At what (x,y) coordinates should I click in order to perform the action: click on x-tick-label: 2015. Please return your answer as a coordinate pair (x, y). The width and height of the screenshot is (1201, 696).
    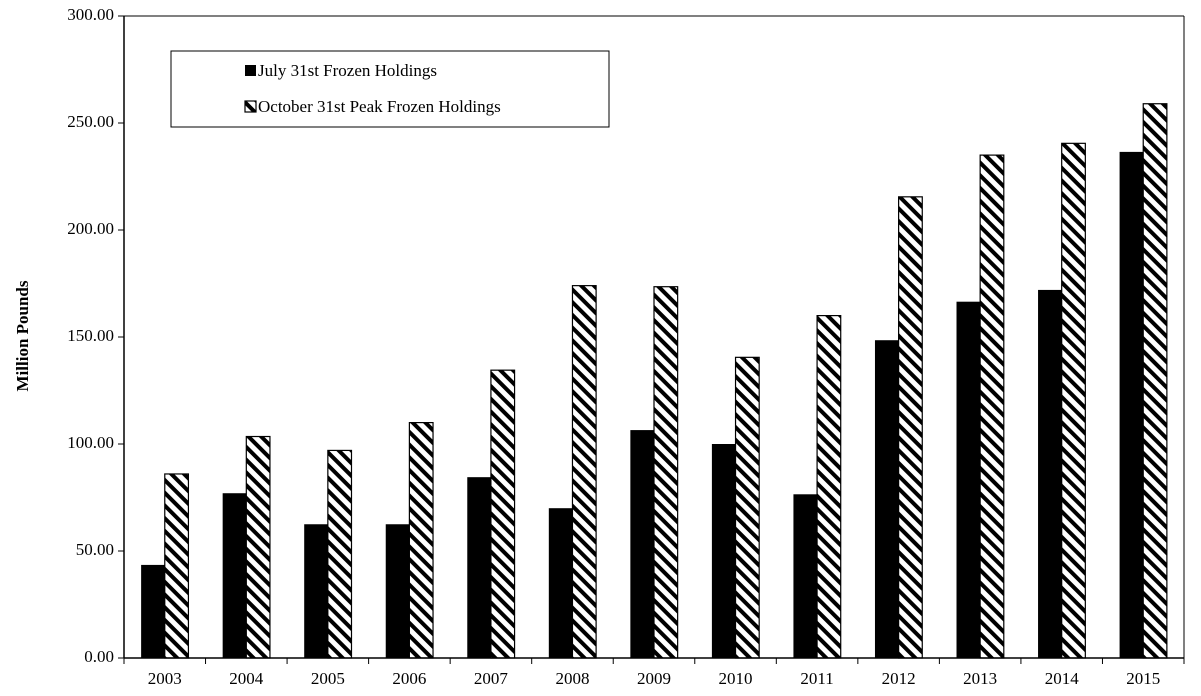
    Looking at the image, I should click on (1143, 678).